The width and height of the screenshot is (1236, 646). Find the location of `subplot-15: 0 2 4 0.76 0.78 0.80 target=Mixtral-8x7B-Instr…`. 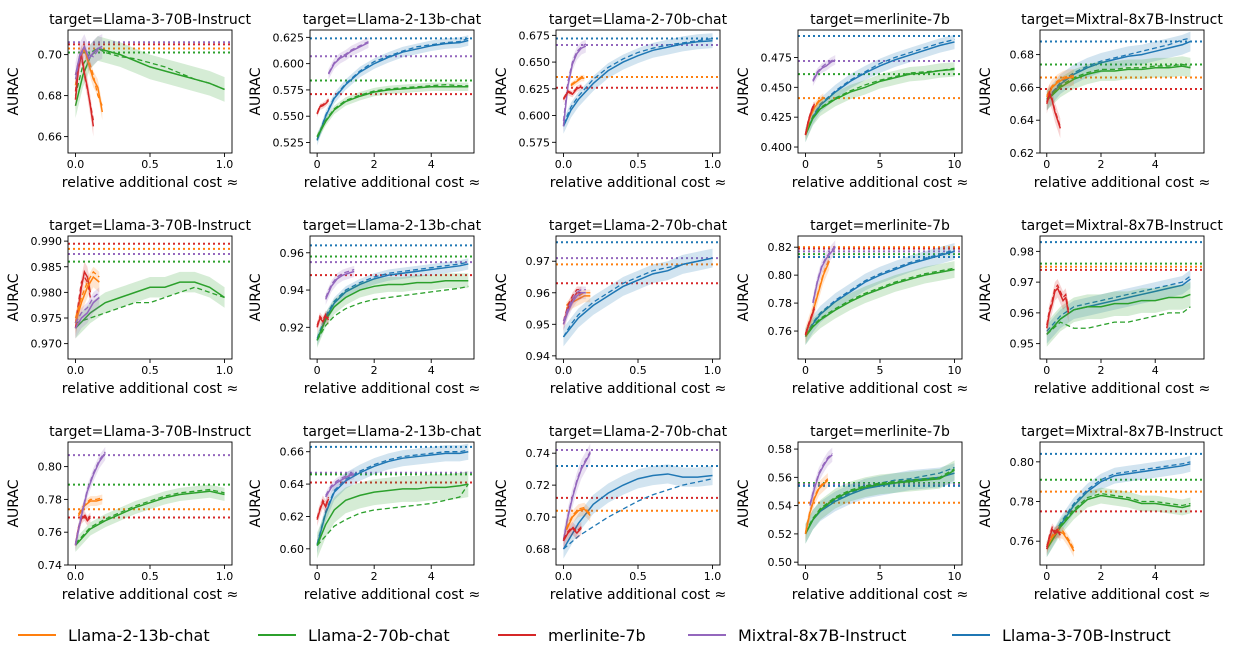

subplot-15: 0 2 4 0.76 0.78 0.80 target=Mixtral-8x7B-Instr… is located at coordinates (1100, 513).